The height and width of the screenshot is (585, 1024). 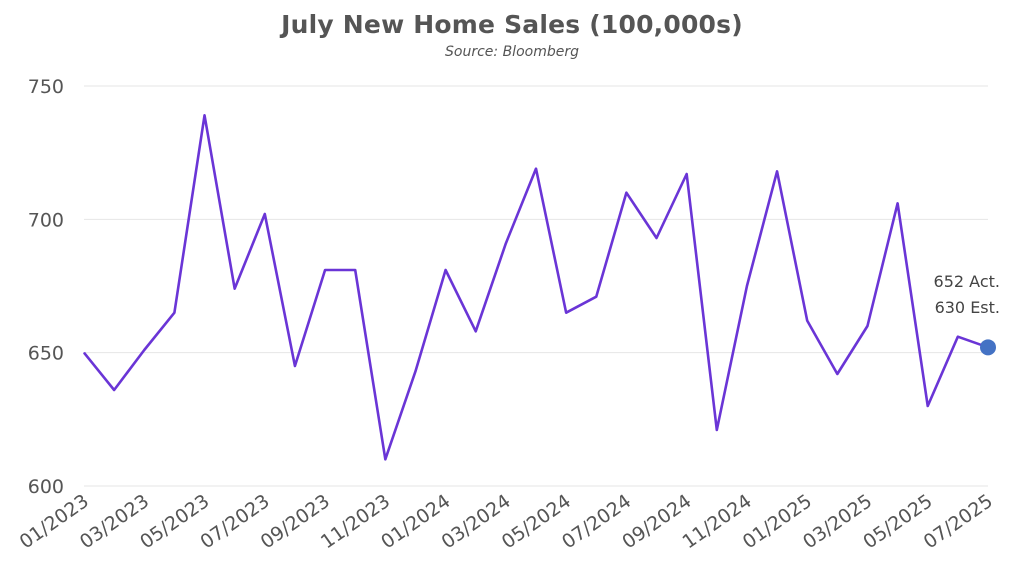 I want to click on y-tick-label: 600, so click(x=46, y=487).